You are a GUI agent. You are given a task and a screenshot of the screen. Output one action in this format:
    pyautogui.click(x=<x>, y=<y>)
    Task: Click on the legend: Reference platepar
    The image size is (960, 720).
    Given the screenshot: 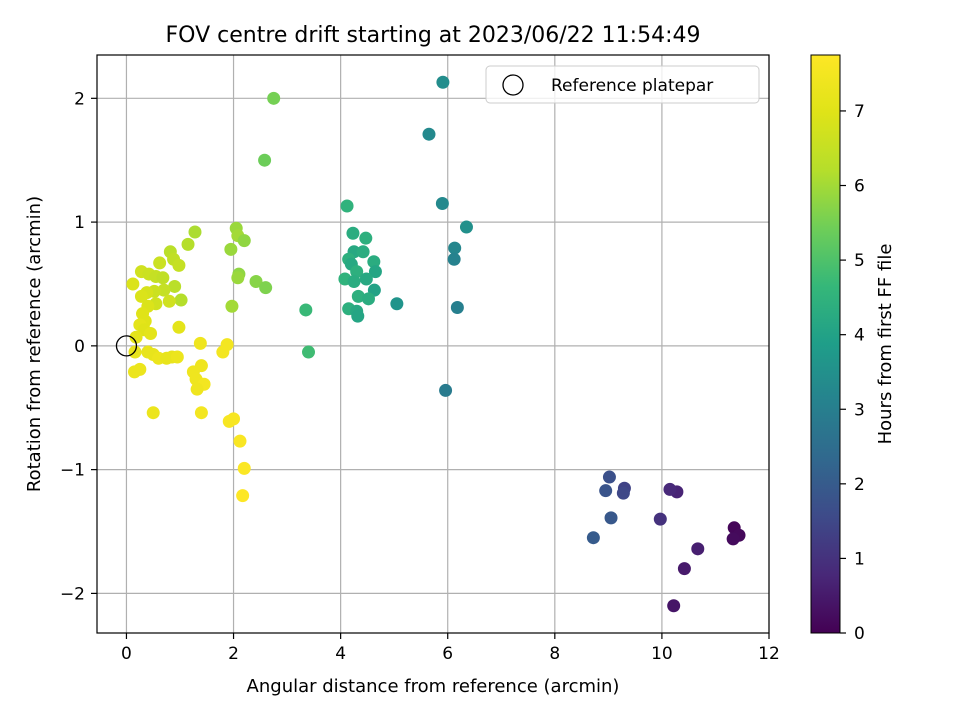 What is the action you would take?
    pyautogui.click(x=622, y=84)
    